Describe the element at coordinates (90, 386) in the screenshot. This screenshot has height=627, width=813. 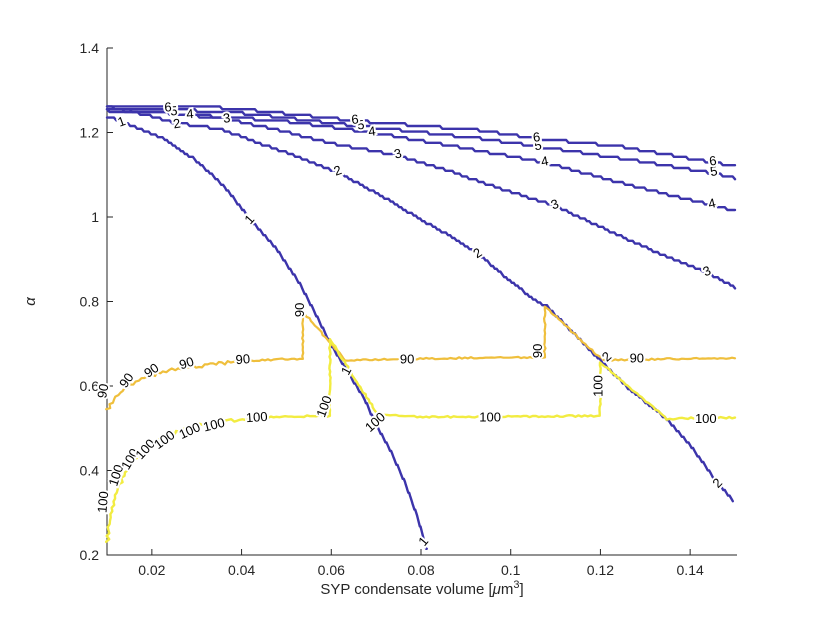
I see `y-tick-label: 0.6` at that location.